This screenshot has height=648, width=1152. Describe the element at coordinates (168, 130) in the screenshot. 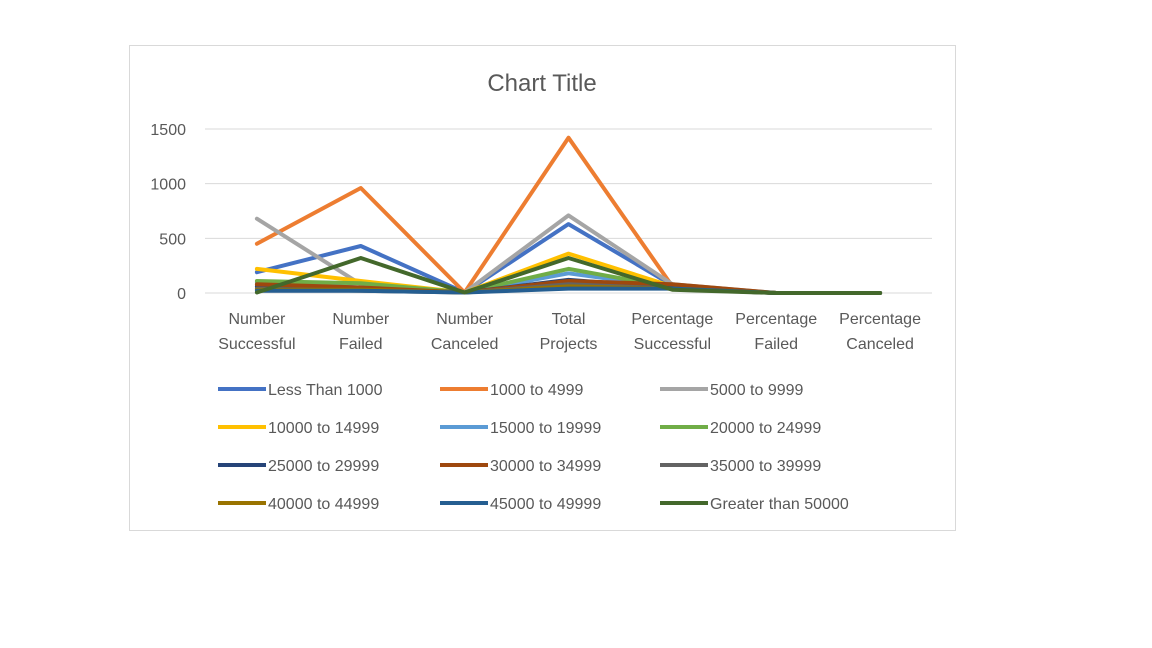

I see `y-tick-label: 1500` at that location.